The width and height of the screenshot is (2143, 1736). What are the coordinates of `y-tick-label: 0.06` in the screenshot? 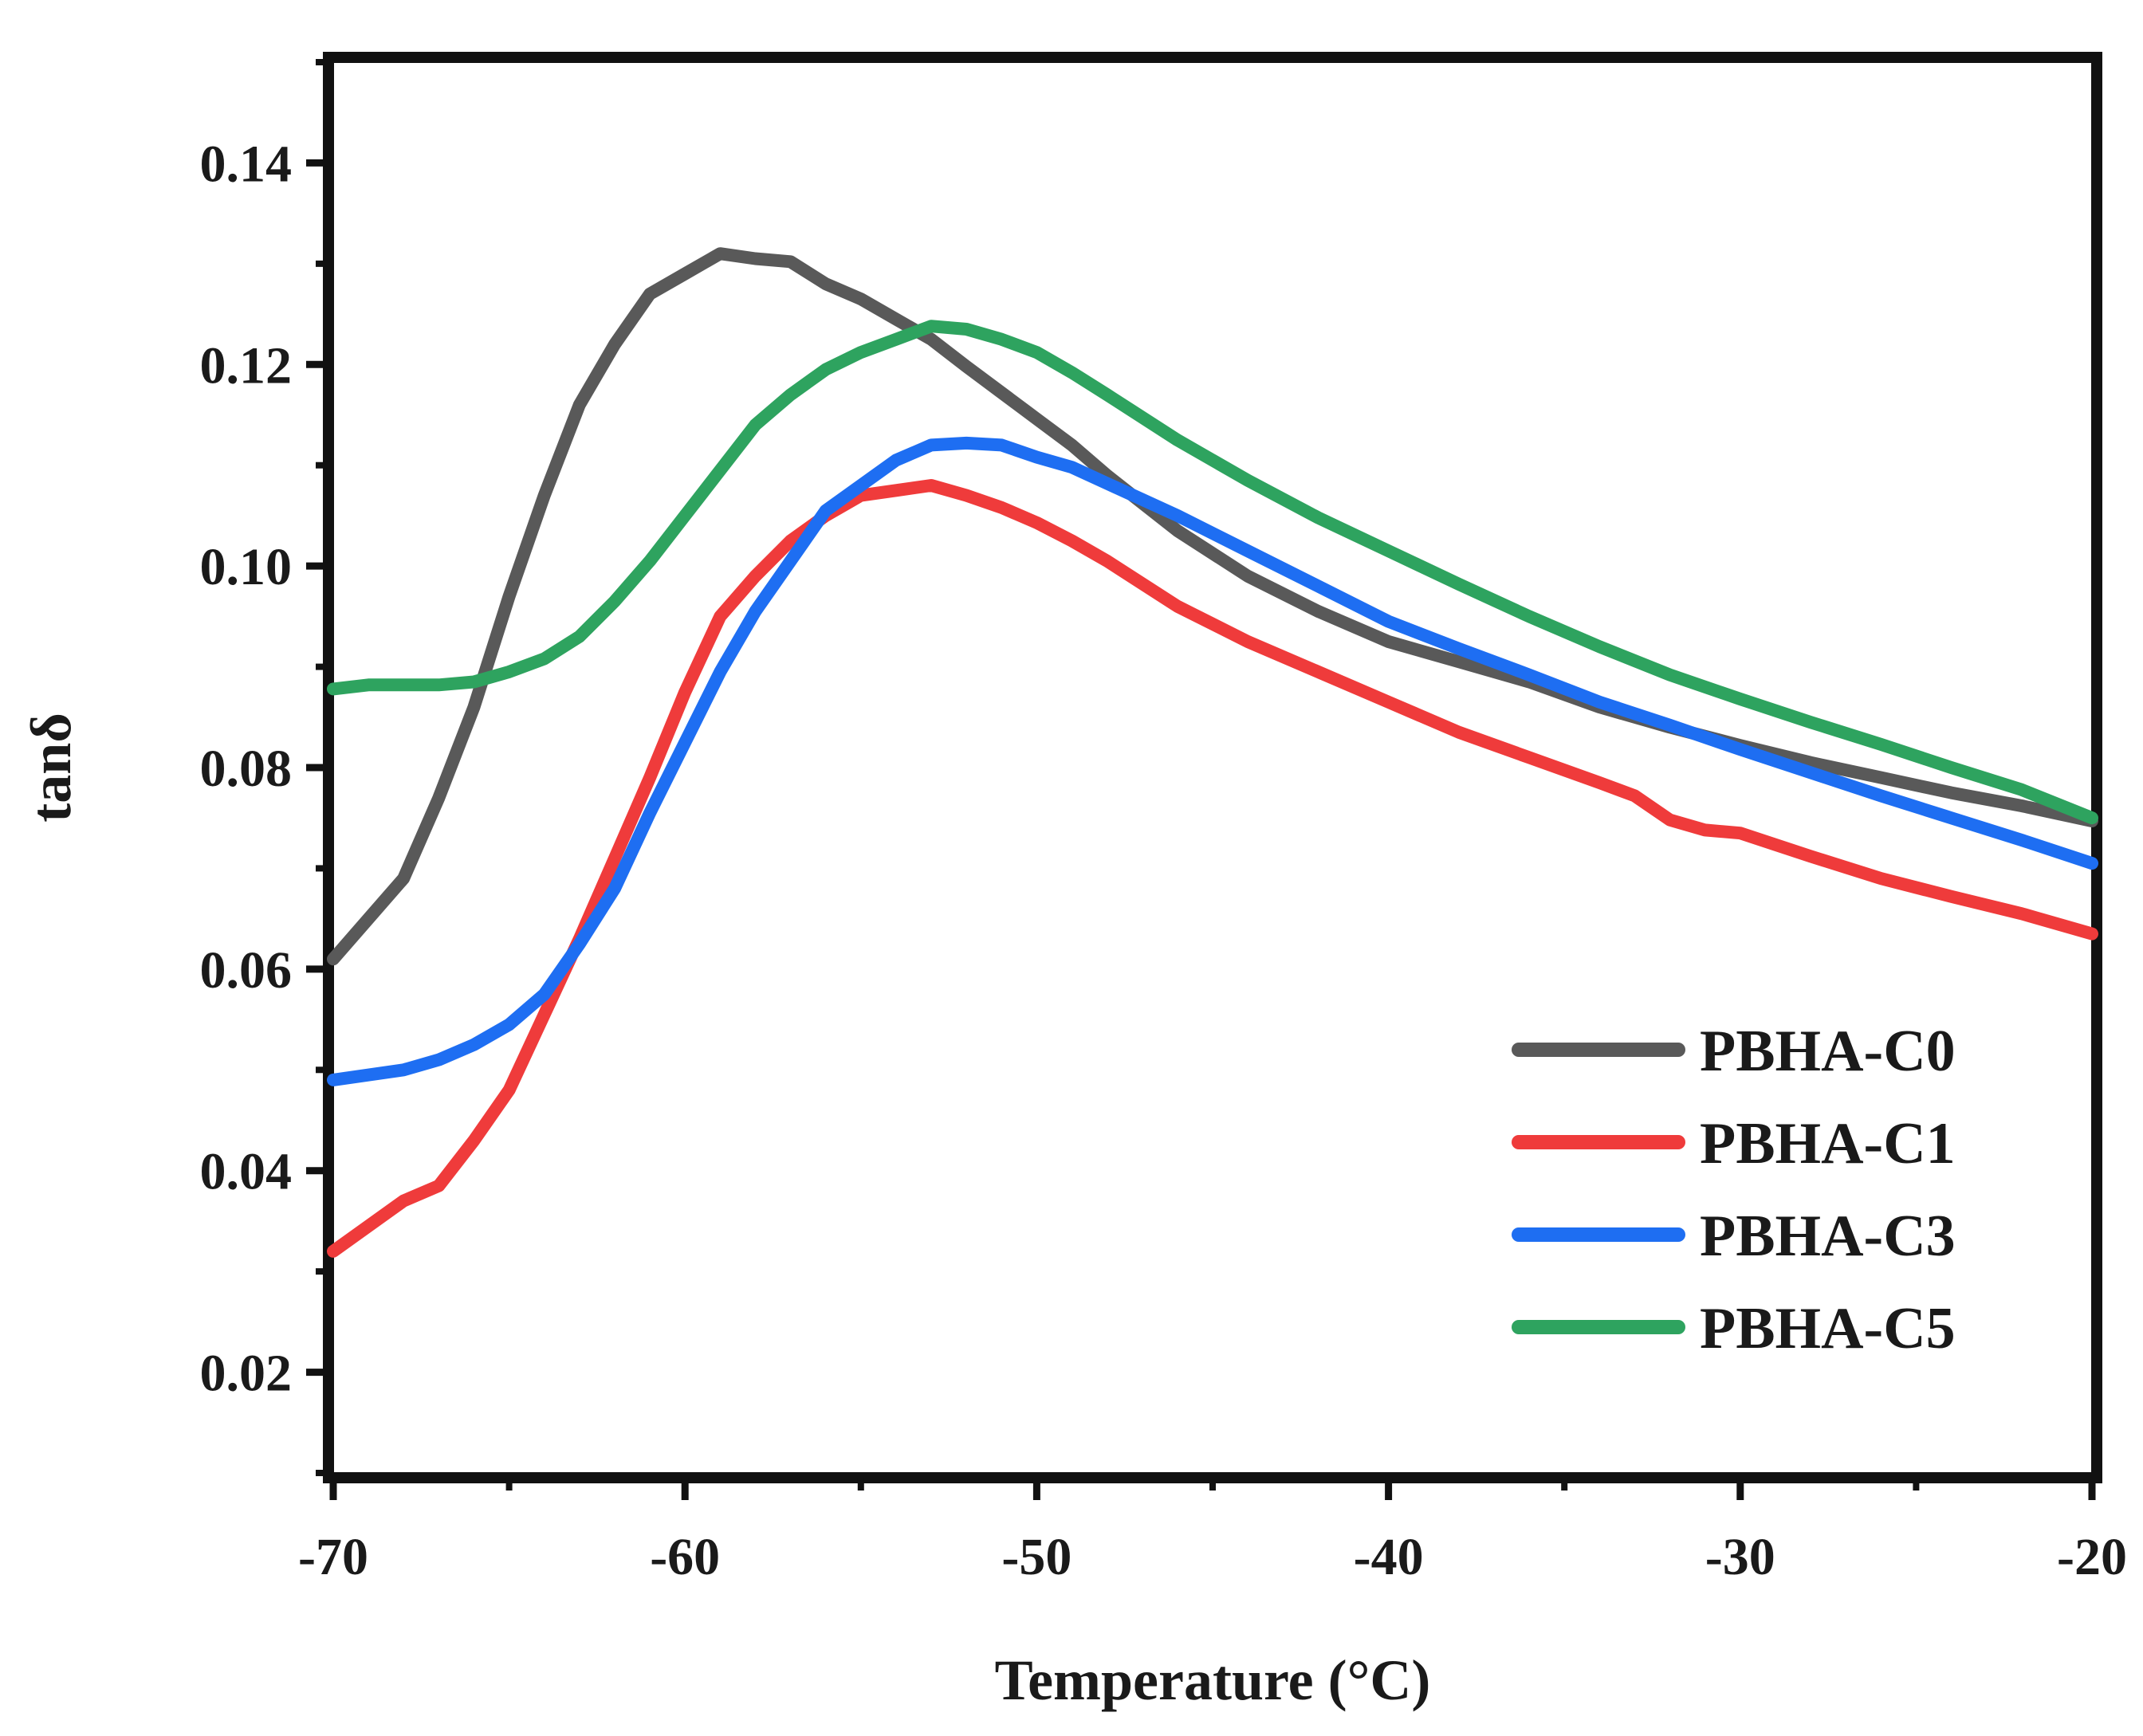 It's located at (246, 970).